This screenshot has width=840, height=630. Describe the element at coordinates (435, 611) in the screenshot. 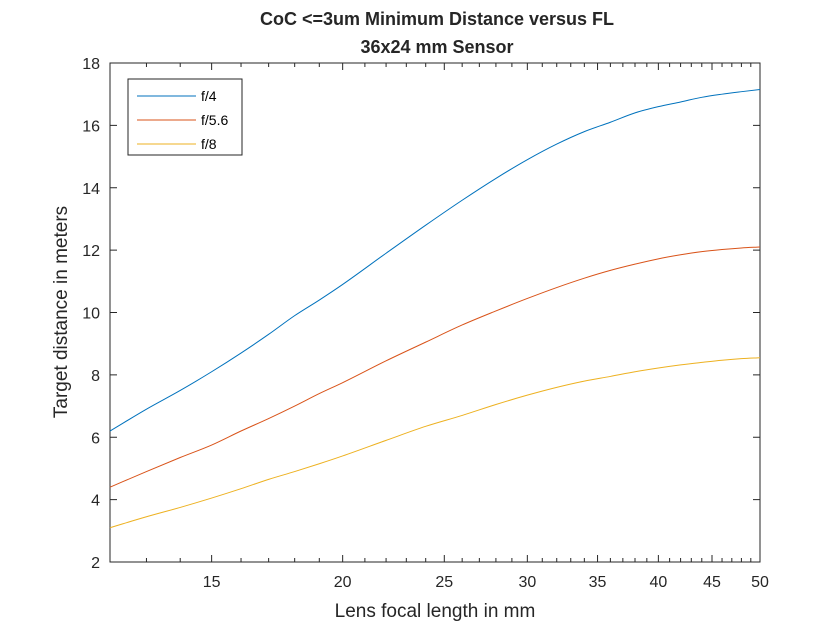

I see `x-axis-label: Lens focal length in mm` at that location.